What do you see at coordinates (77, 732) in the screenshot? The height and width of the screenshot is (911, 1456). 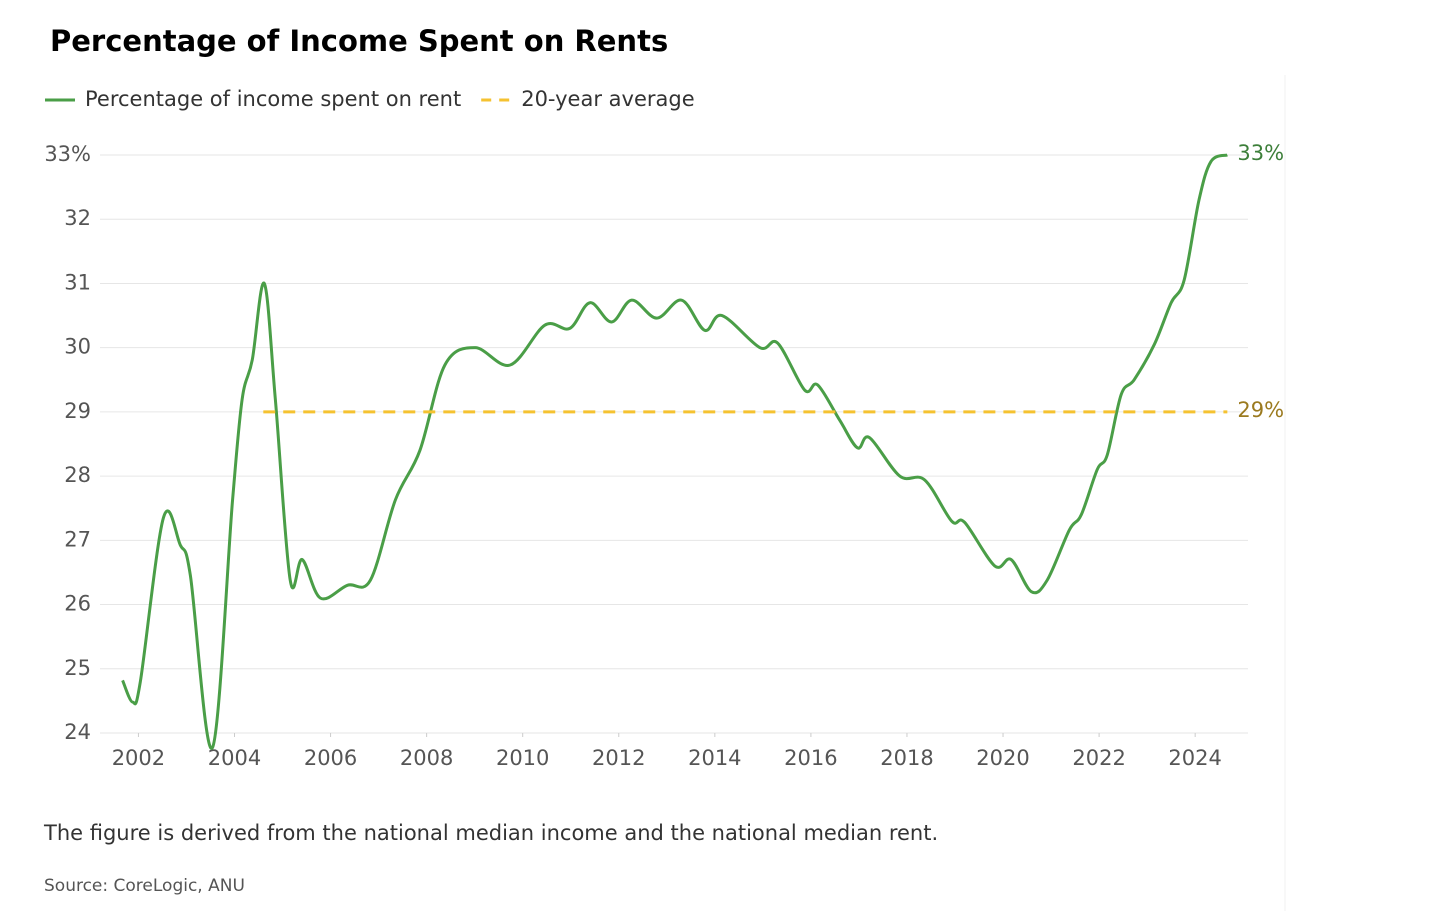 I see `y-tick-label: 24` at bounding box center [77, 732].